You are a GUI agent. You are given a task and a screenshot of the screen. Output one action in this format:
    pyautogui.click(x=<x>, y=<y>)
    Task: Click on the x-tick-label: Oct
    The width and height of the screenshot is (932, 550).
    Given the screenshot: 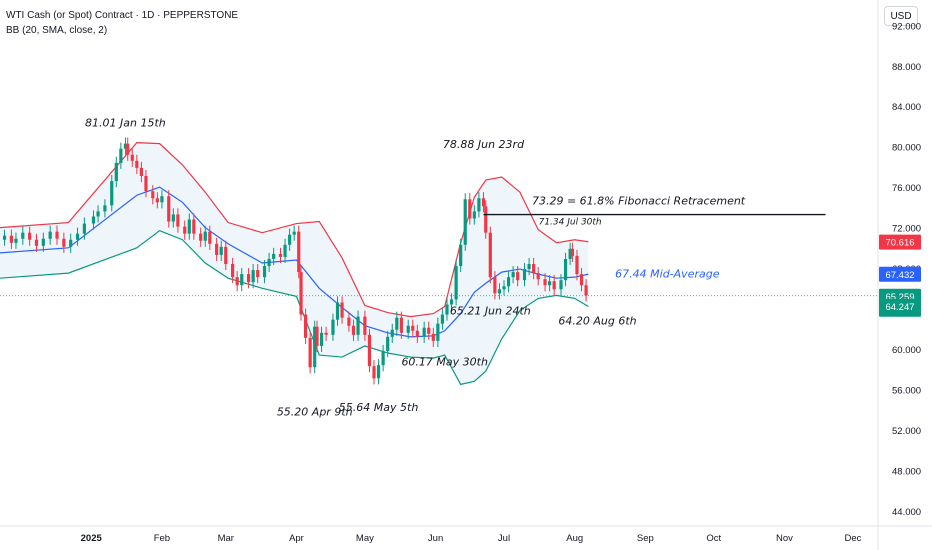 What is the action you would take?
    pyautogui.click(x=713, y=538)
    